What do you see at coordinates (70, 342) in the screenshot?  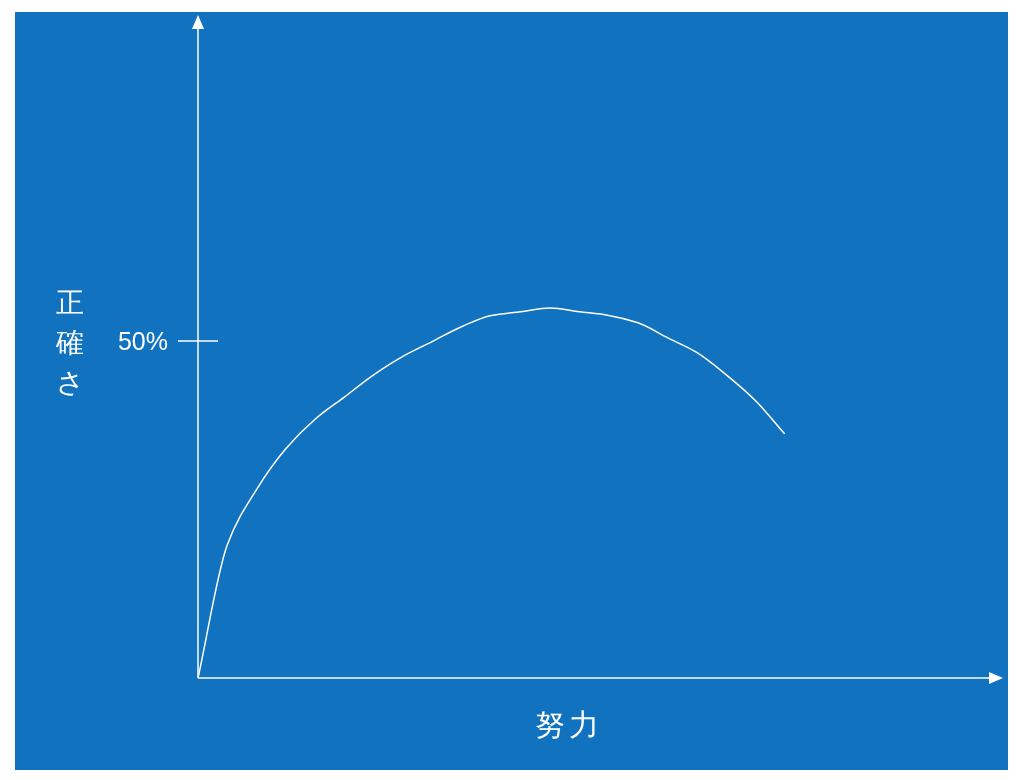 I see `ylabel: 正確さ` at bounding box center [70, 342].